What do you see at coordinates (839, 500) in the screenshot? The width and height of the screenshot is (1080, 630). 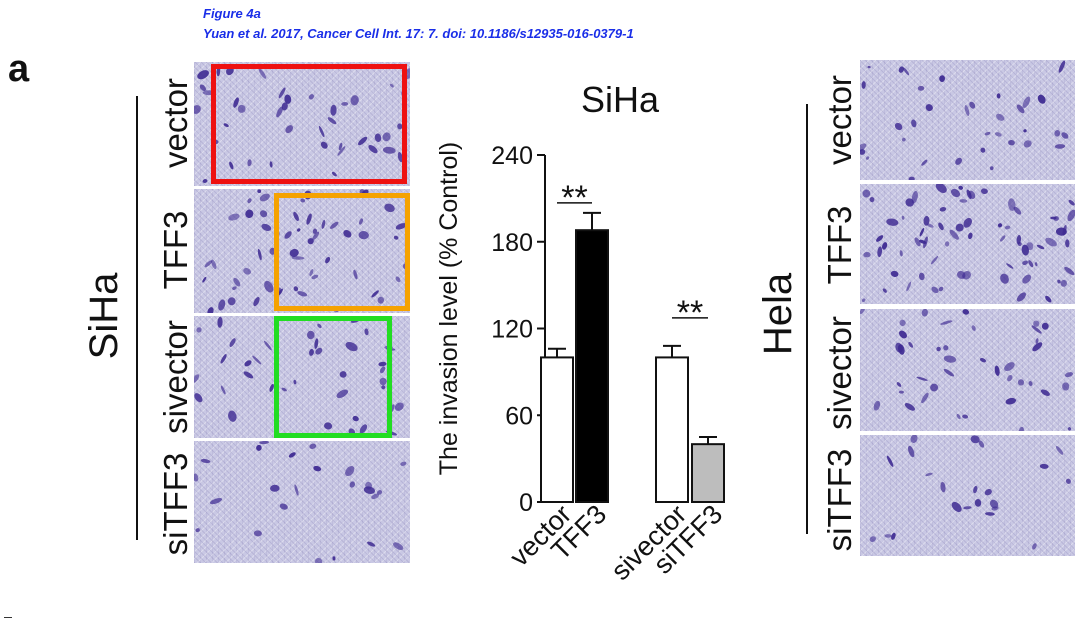 I see `hela-label-sitff3: siTFF3` at bounding box center [839, 500].